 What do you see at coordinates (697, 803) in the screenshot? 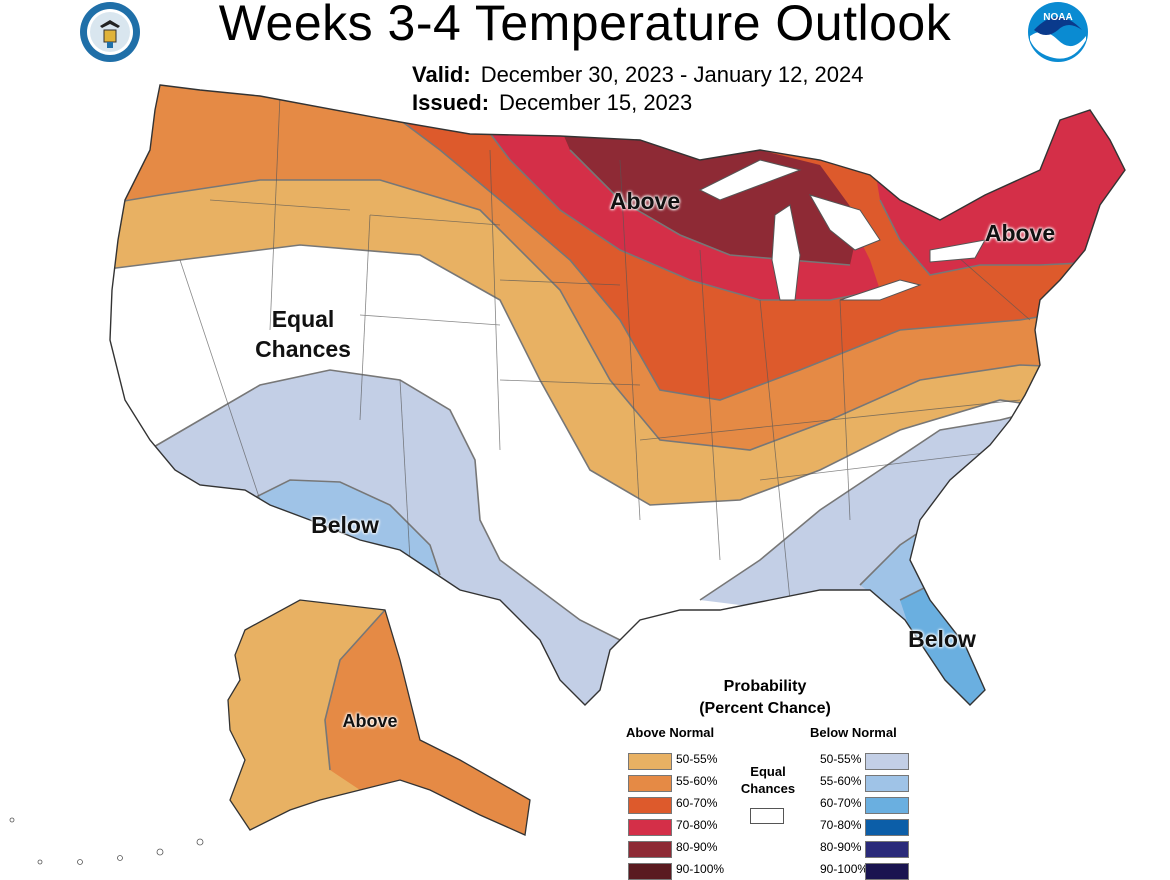
I see `legend-above-label: 60-70%` at bounding box center [697, 803].